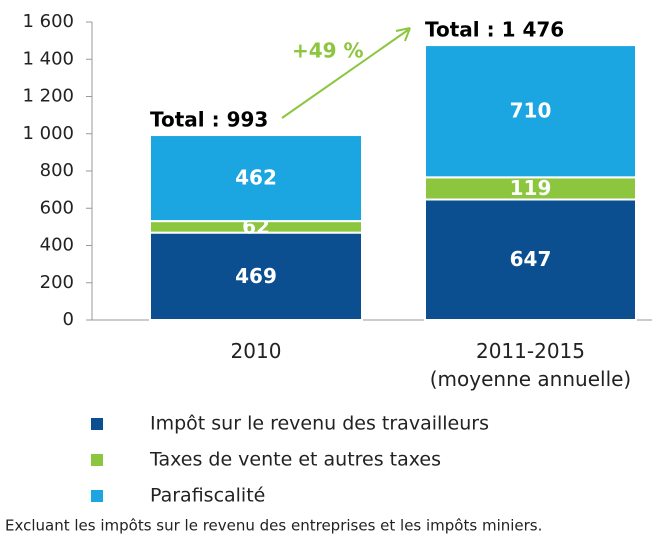 The width and height of the screenshot is (657, 540). What do you see at coordinates (295, 460) in the screenshot?
I see `legend-label: Taxes de vente et autres taxes` at bounding box center [295, 460].